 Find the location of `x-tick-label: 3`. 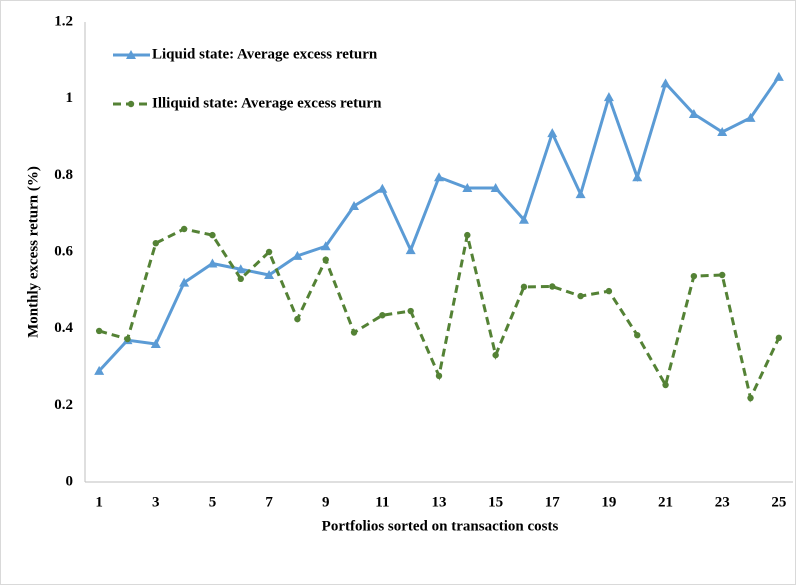

x-tick-label: 3 is located at coordinates (156, 502).